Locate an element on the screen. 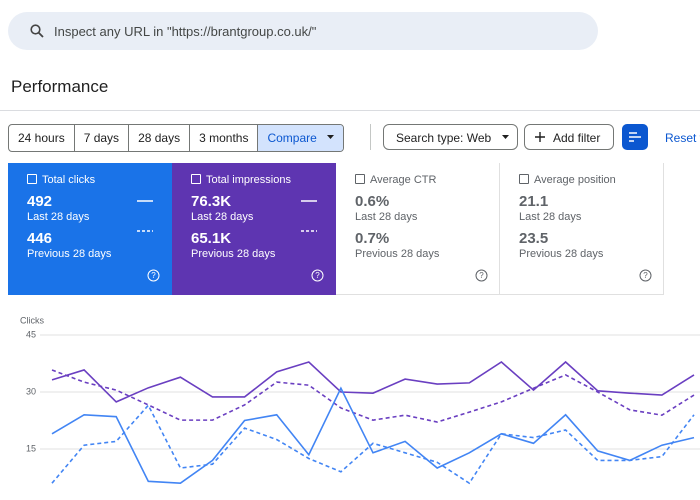  divider is located at coordinates (370, 137).